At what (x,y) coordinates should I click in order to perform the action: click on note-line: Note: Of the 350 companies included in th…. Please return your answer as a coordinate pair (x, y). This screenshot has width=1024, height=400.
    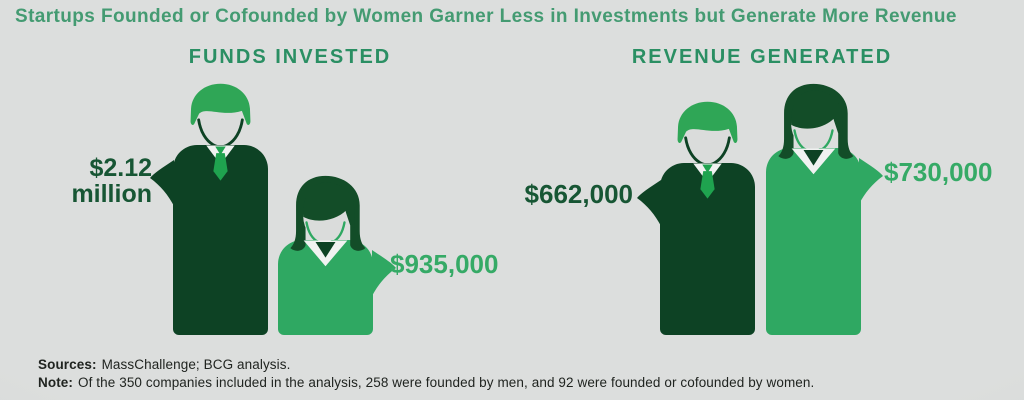
    Looking at the image, I should click on (426, 382).